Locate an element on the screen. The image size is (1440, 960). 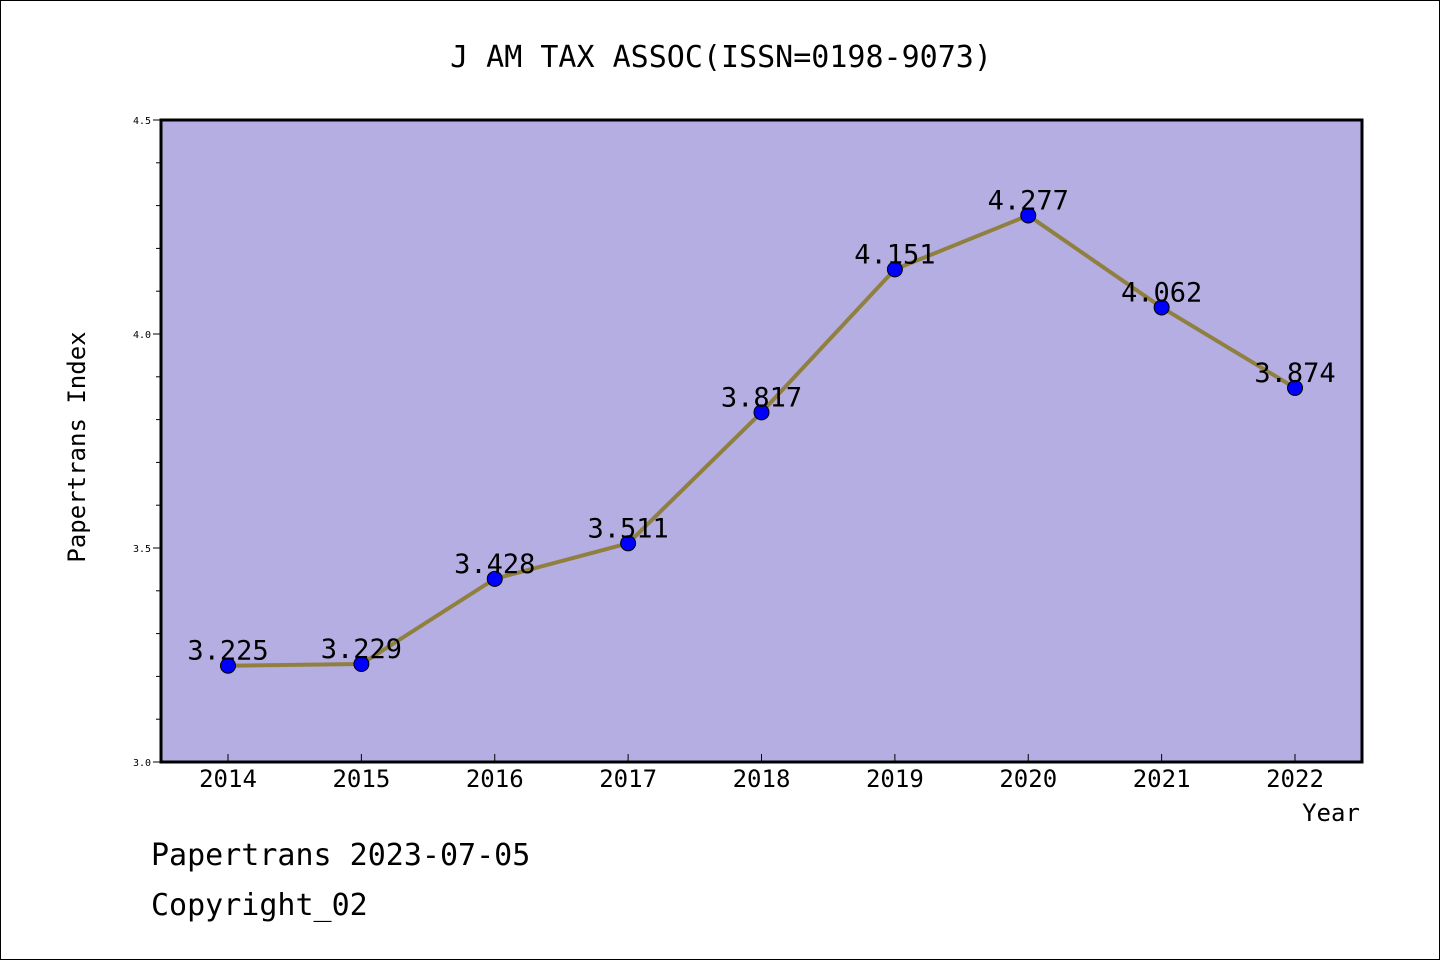
data-label: 4.151 is located at coordinates (894, 254).